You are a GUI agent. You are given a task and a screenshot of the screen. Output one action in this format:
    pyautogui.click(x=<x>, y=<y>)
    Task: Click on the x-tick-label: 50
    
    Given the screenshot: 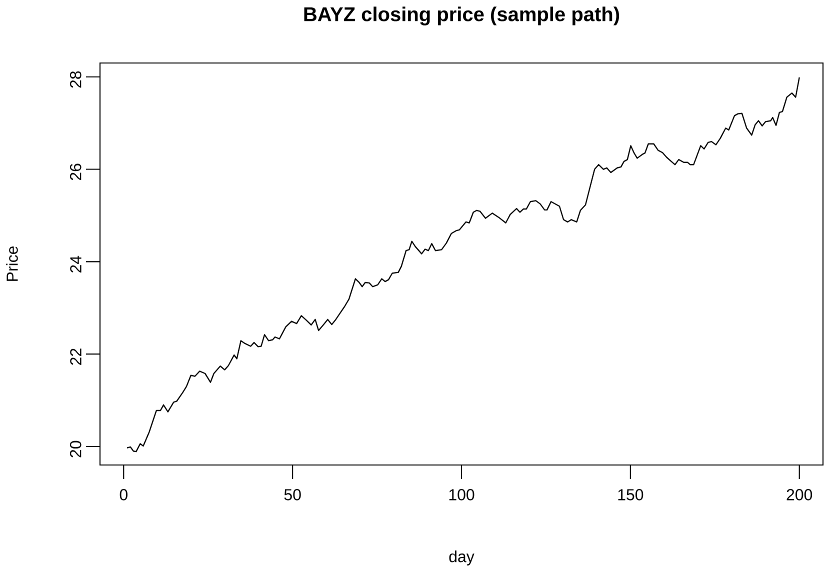 What is the action you would take?
    pyautogui.click(x=292, y=494)
    